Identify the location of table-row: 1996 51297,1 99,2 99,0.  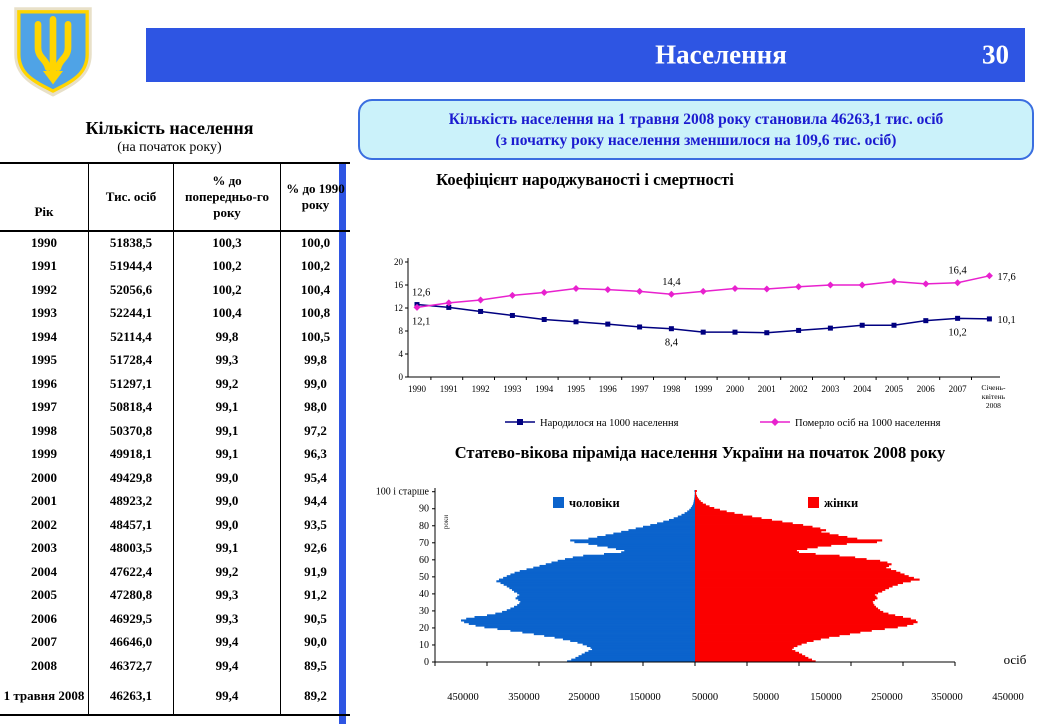
(175, 384).